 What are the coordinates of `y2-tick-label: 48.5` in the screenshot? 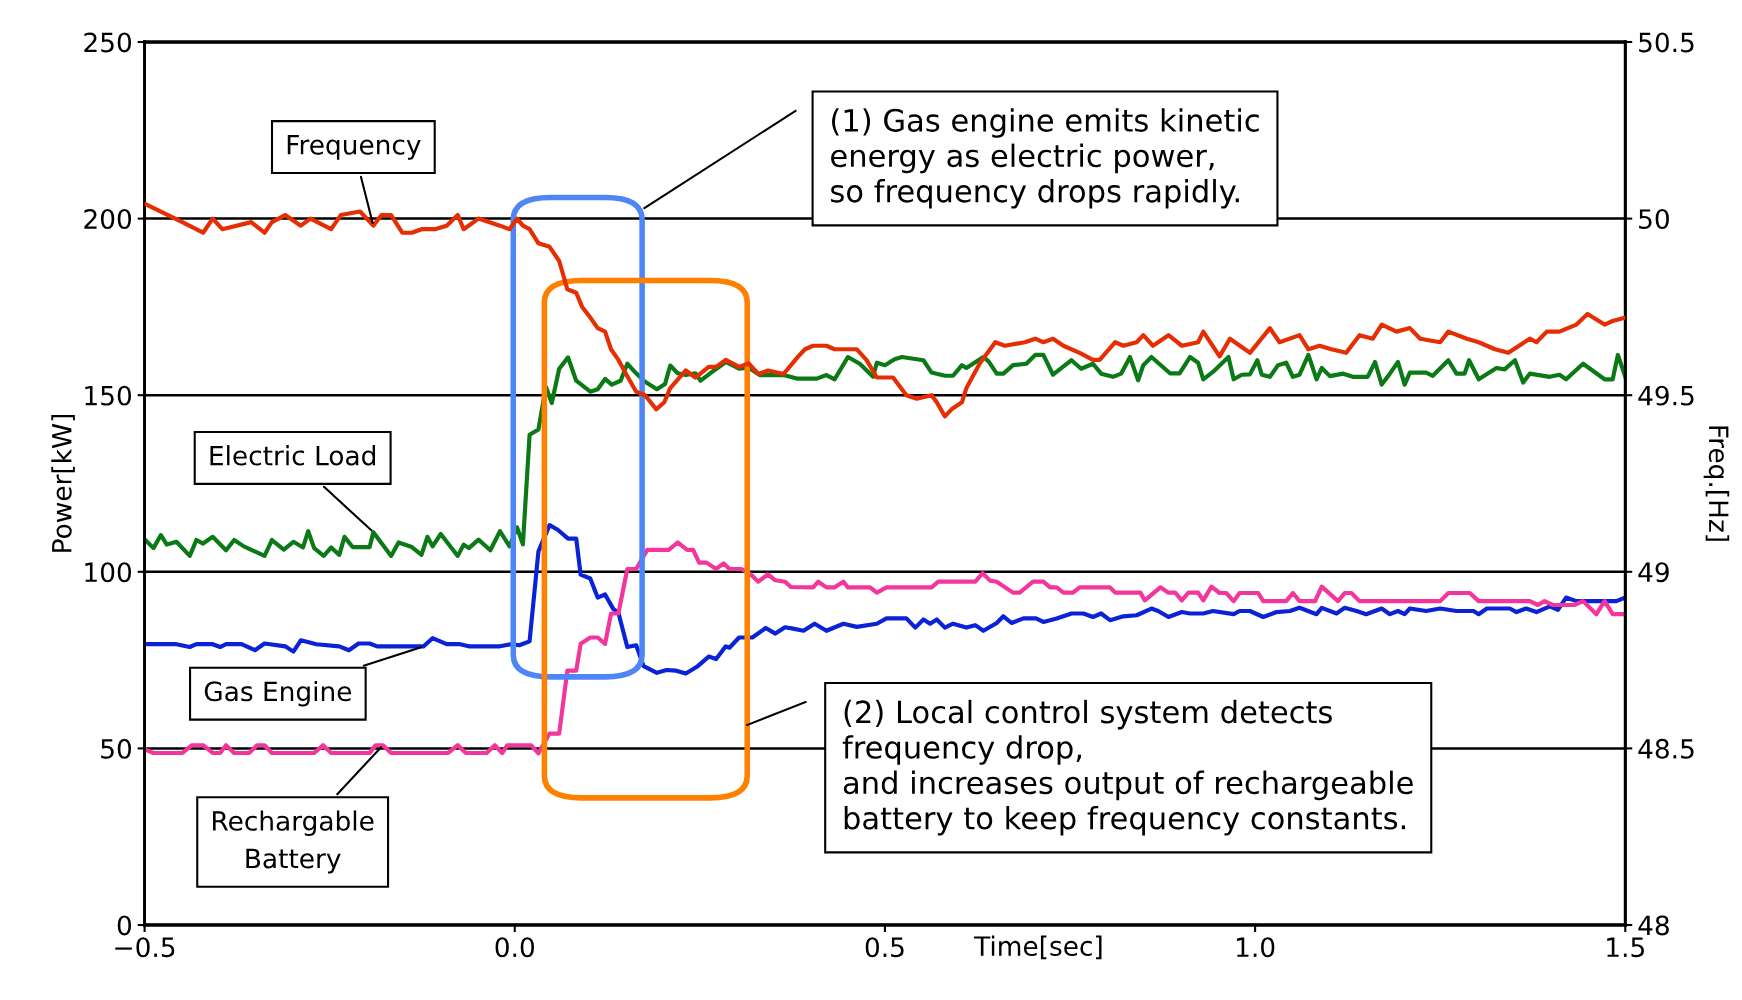 It's located at (1666, 748).